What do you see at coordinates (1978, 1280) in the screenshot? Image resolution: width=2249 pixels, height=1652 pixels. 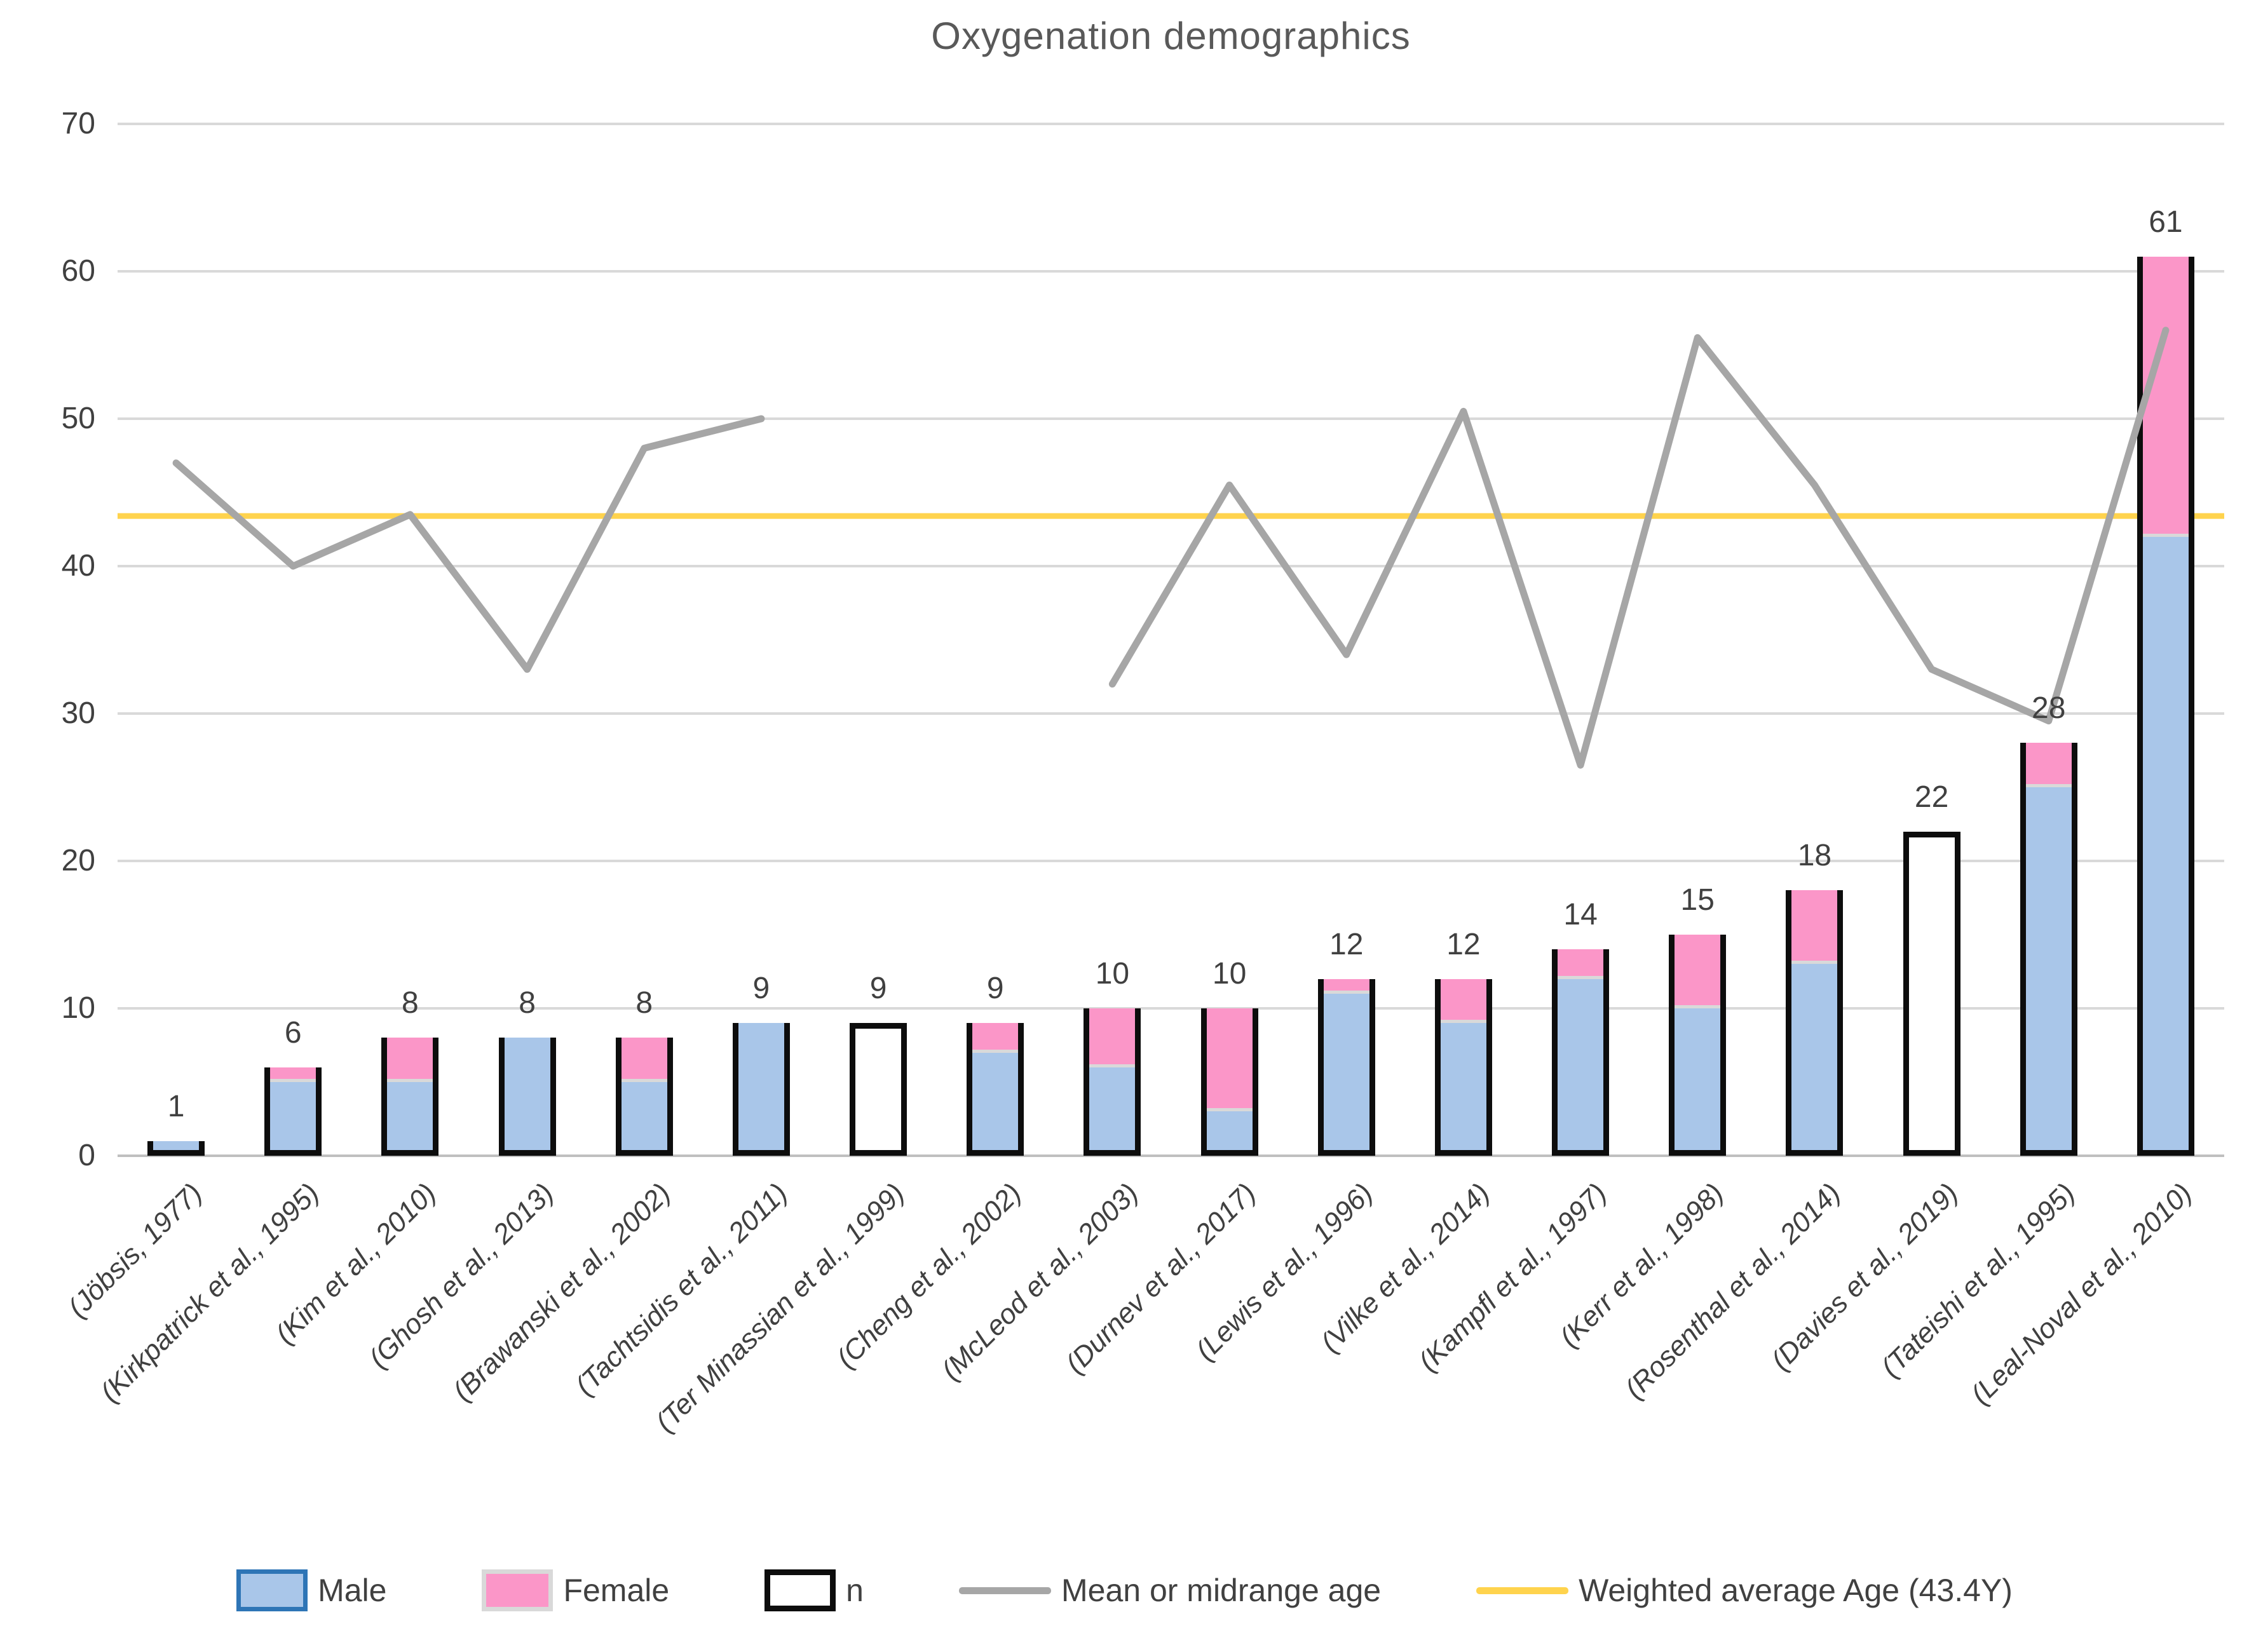 I see `x-category-label: (Tateishi et al., 1995)` at bounding box center [1978, 1280].